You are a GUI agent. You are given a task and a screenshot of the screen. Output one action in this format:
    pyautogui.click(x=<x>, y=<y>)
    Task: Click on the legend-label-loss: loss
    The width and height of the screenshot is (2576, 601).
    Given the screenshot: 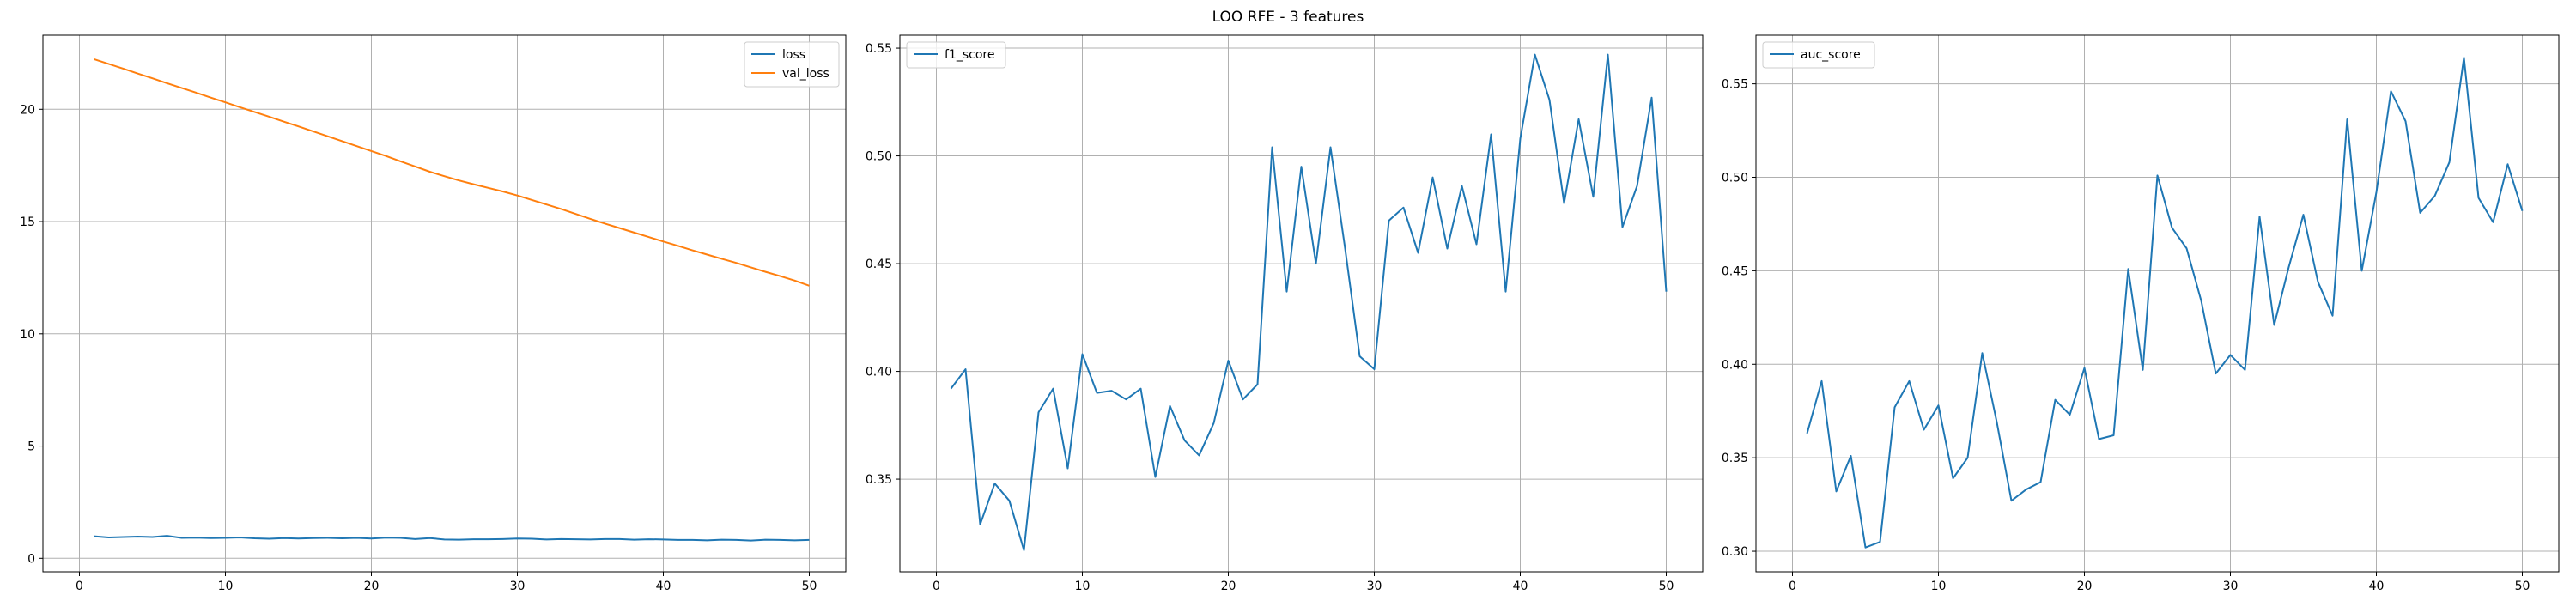 What is the action you would take?
    pyautogui.click(x=793, y=55)
    